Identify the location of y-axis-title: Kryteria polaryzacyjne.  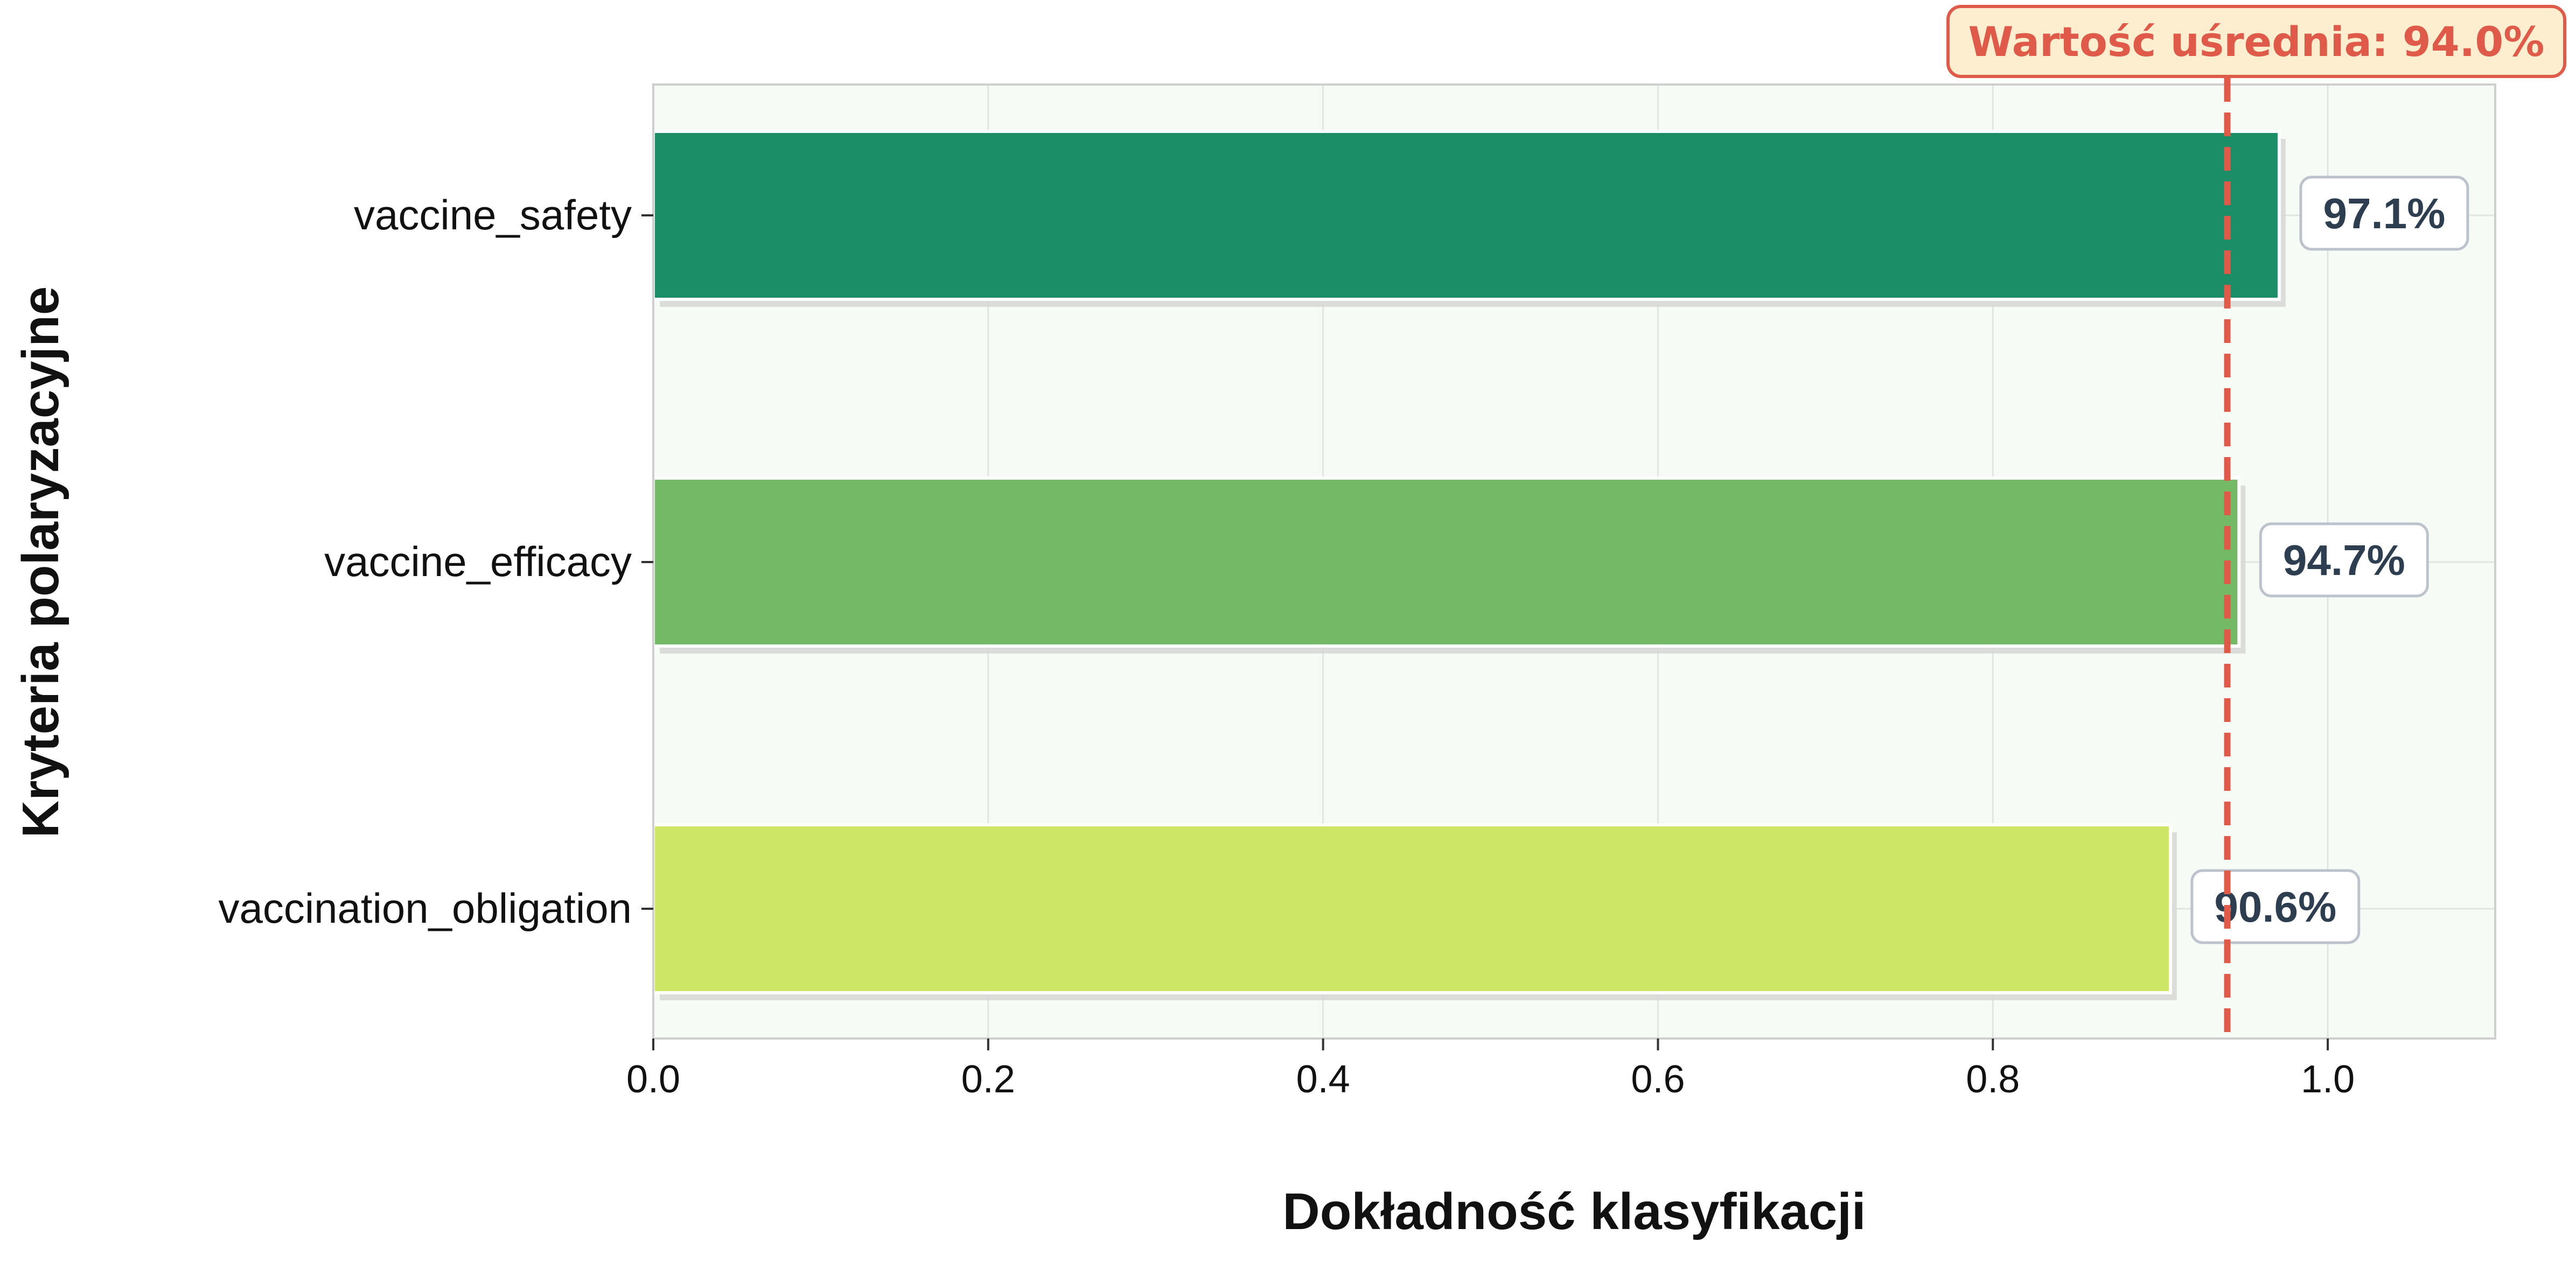
(40, 562).